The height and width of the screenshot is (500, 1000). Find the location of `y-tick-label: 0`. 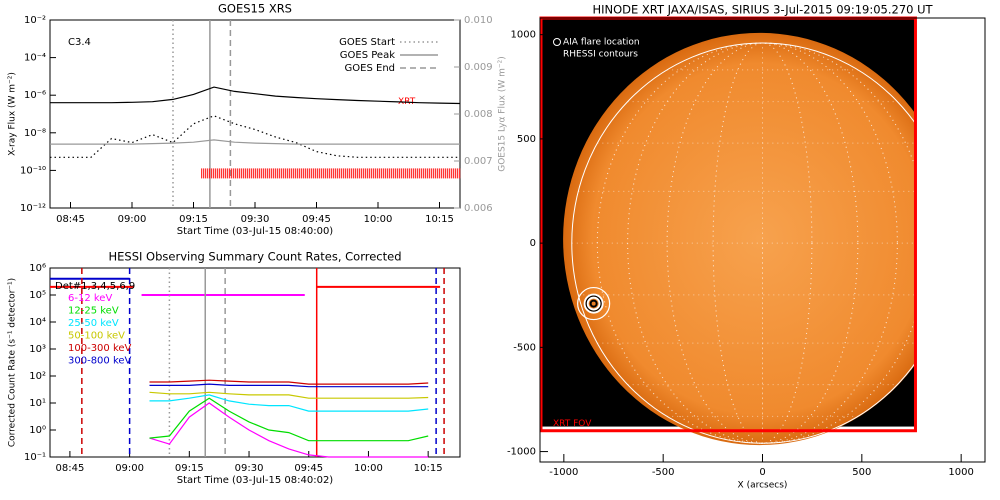

y-tick-label: 0 is located at coordinates (533, 243).